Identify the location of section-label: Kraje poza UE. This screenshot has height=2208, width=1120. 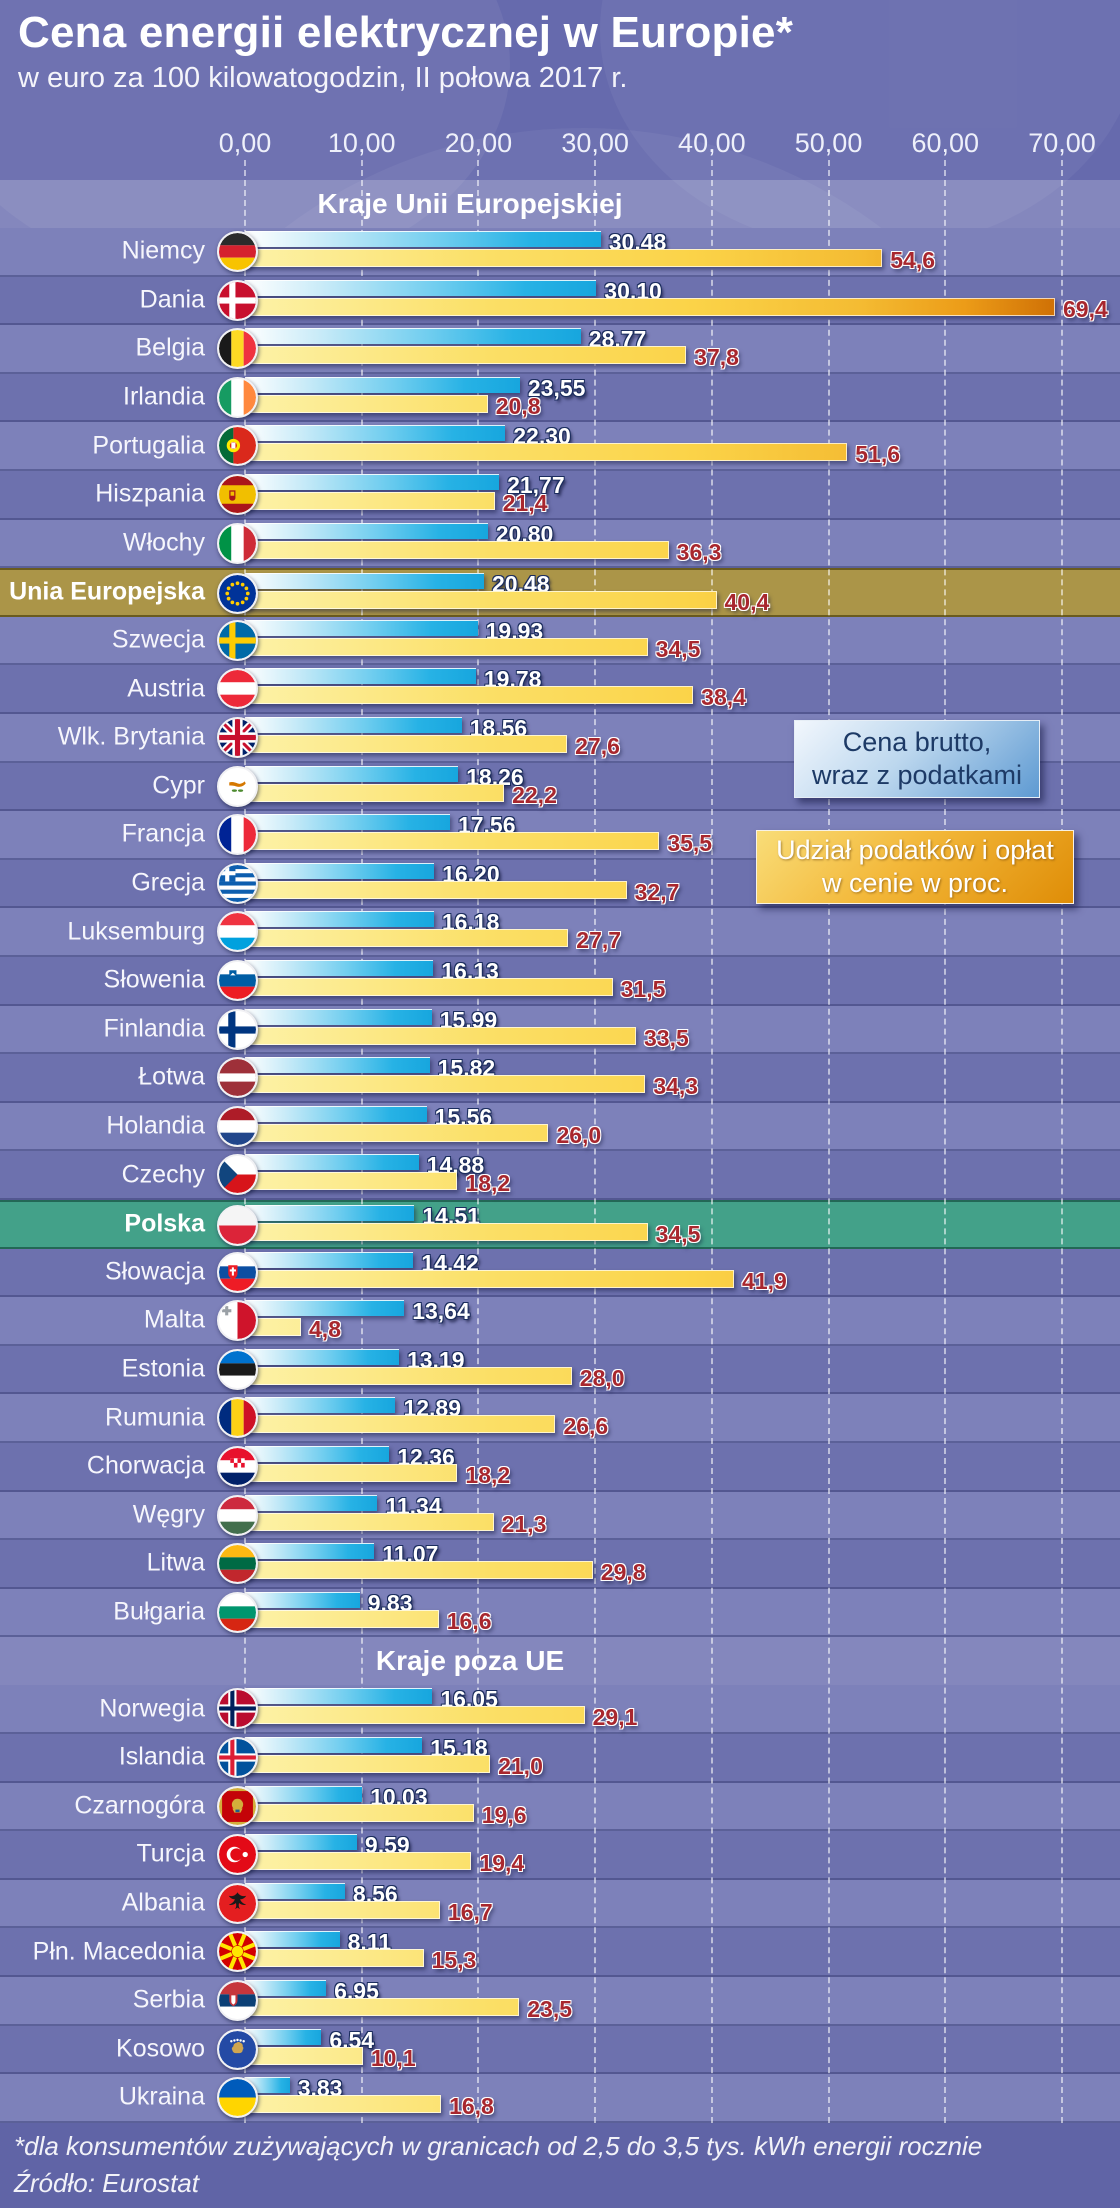
(470, 1661).